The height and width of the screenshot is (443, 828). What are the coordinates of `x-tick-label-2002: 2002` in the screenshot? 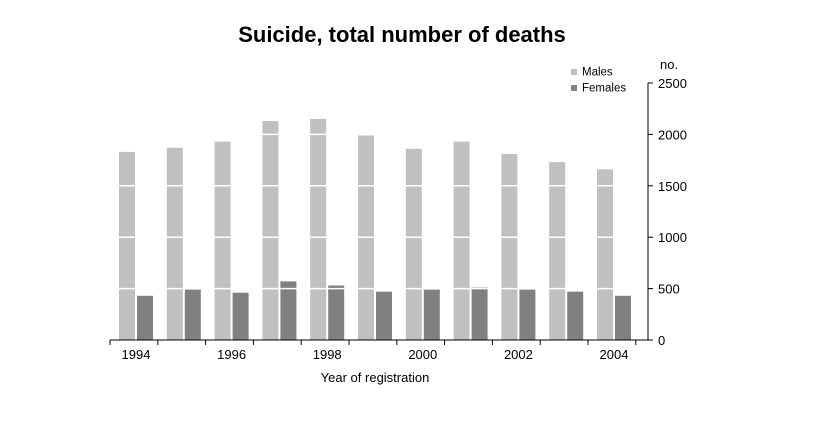 It's located at (518, 354).